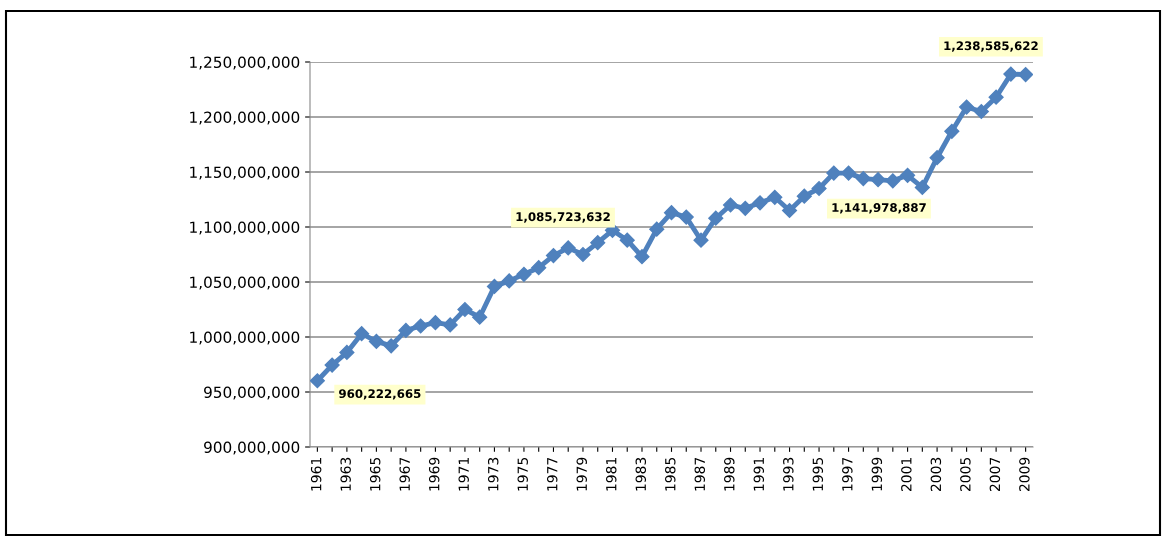 This screenshot has width=1166, height=536. I want to click on x-tick-label: 1963, so click(345, 474).